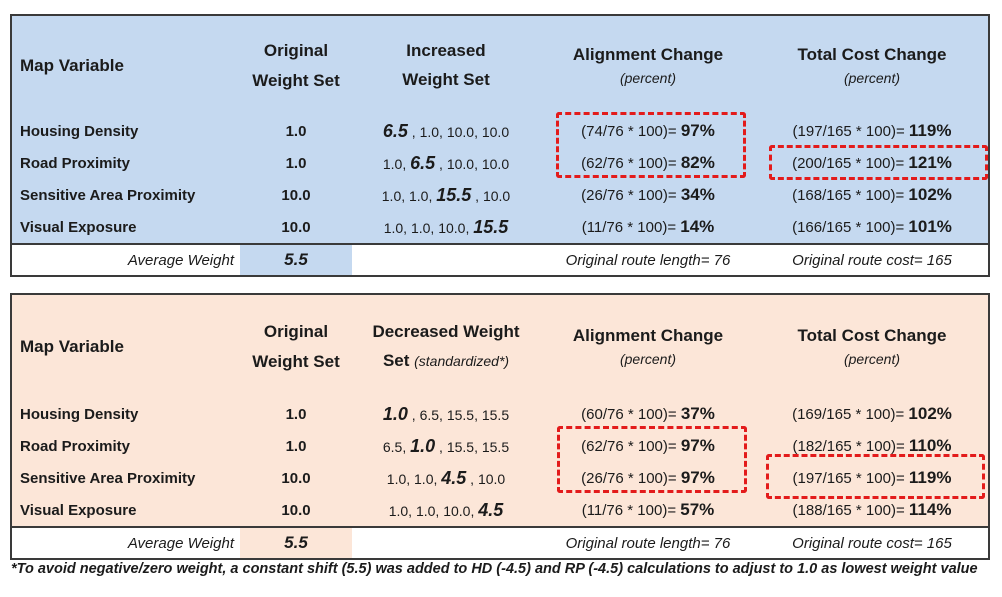 The height and width of the screenshot is (597, 1002). What do you see at coordinates (648, 509) in the screenshot?
I see `cell-alignment-change: (11/76 * 100)= 57%` at bounding box center [648, 509].